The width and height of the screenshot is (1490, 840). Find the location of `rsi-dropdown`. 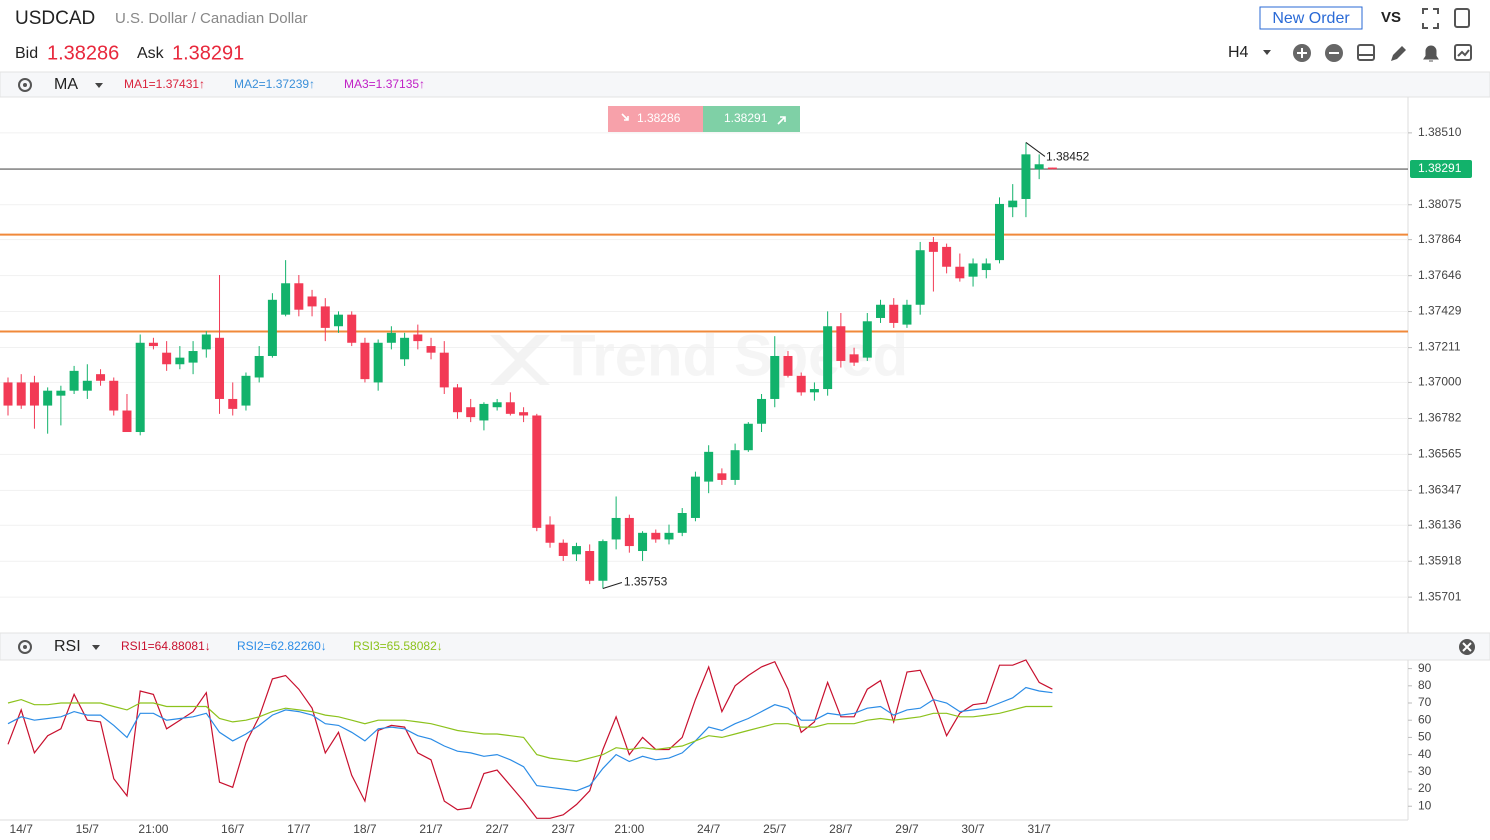

rsi-dropdown is located at coordinates (96, 647).